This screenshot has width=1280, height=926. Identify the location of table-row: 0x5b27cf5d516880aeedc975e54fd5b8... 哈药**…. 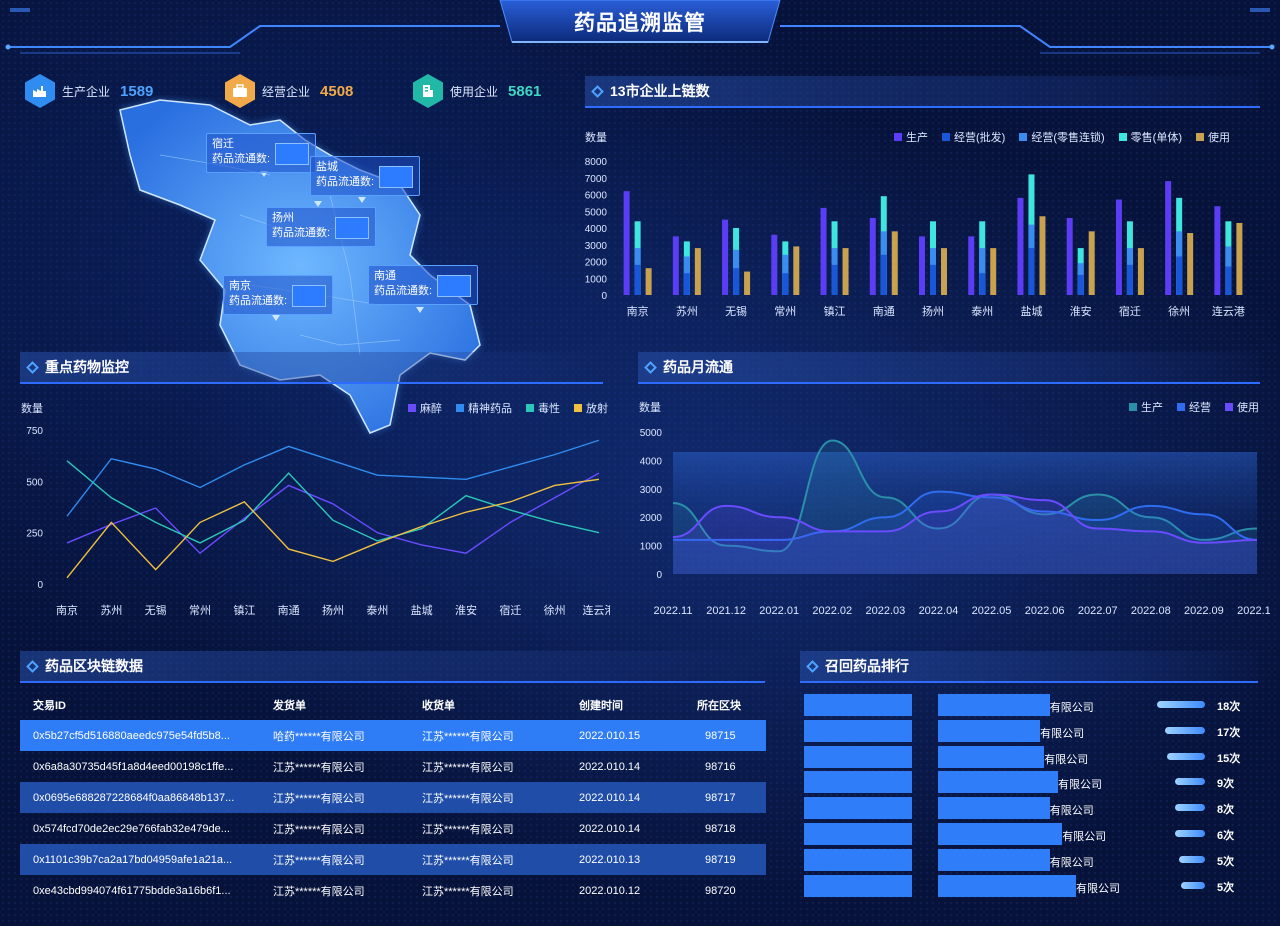
(393, 735).